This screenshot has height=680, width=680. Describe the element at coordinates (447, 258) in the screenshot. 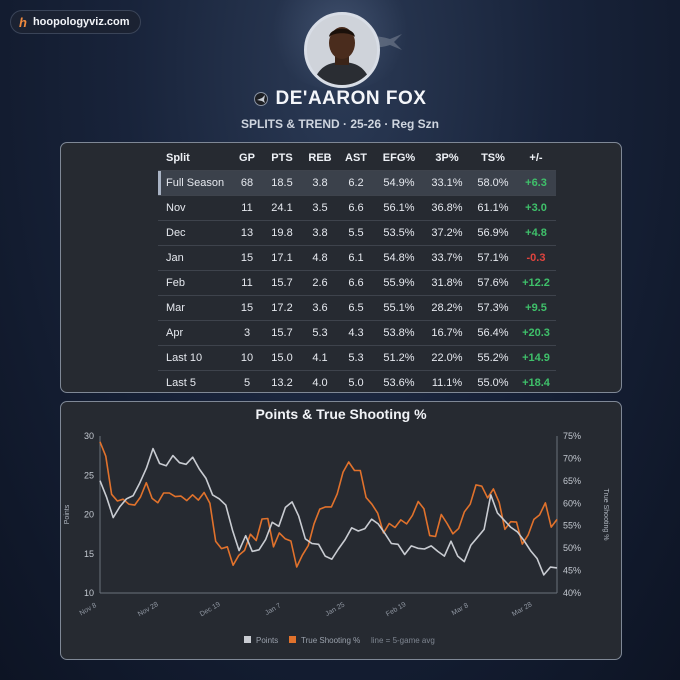

I see `table-cell-tp: 33.7%` at that location.